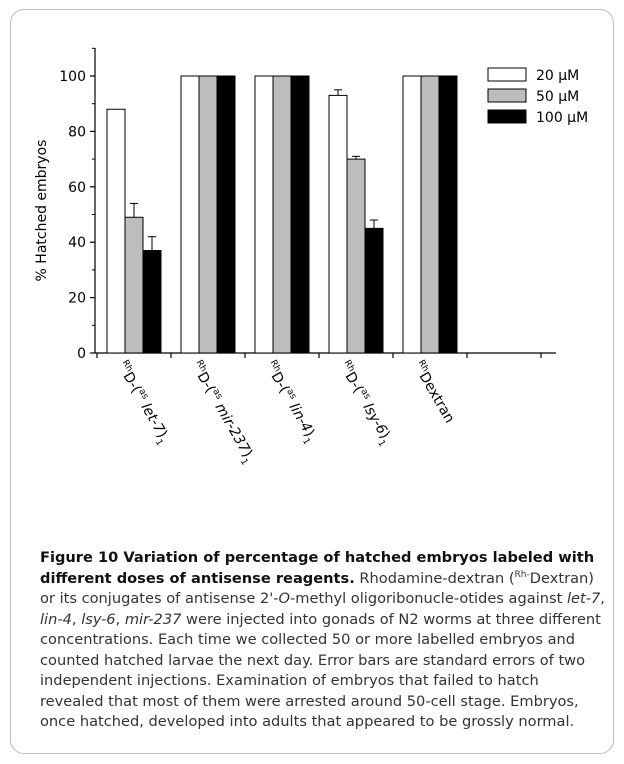 The width and height of the screenshot is (624, 764). Describe the element at coordinates (153, 619) in the screenshot. I see `caption-gene-mir237: mir-237` at that location.